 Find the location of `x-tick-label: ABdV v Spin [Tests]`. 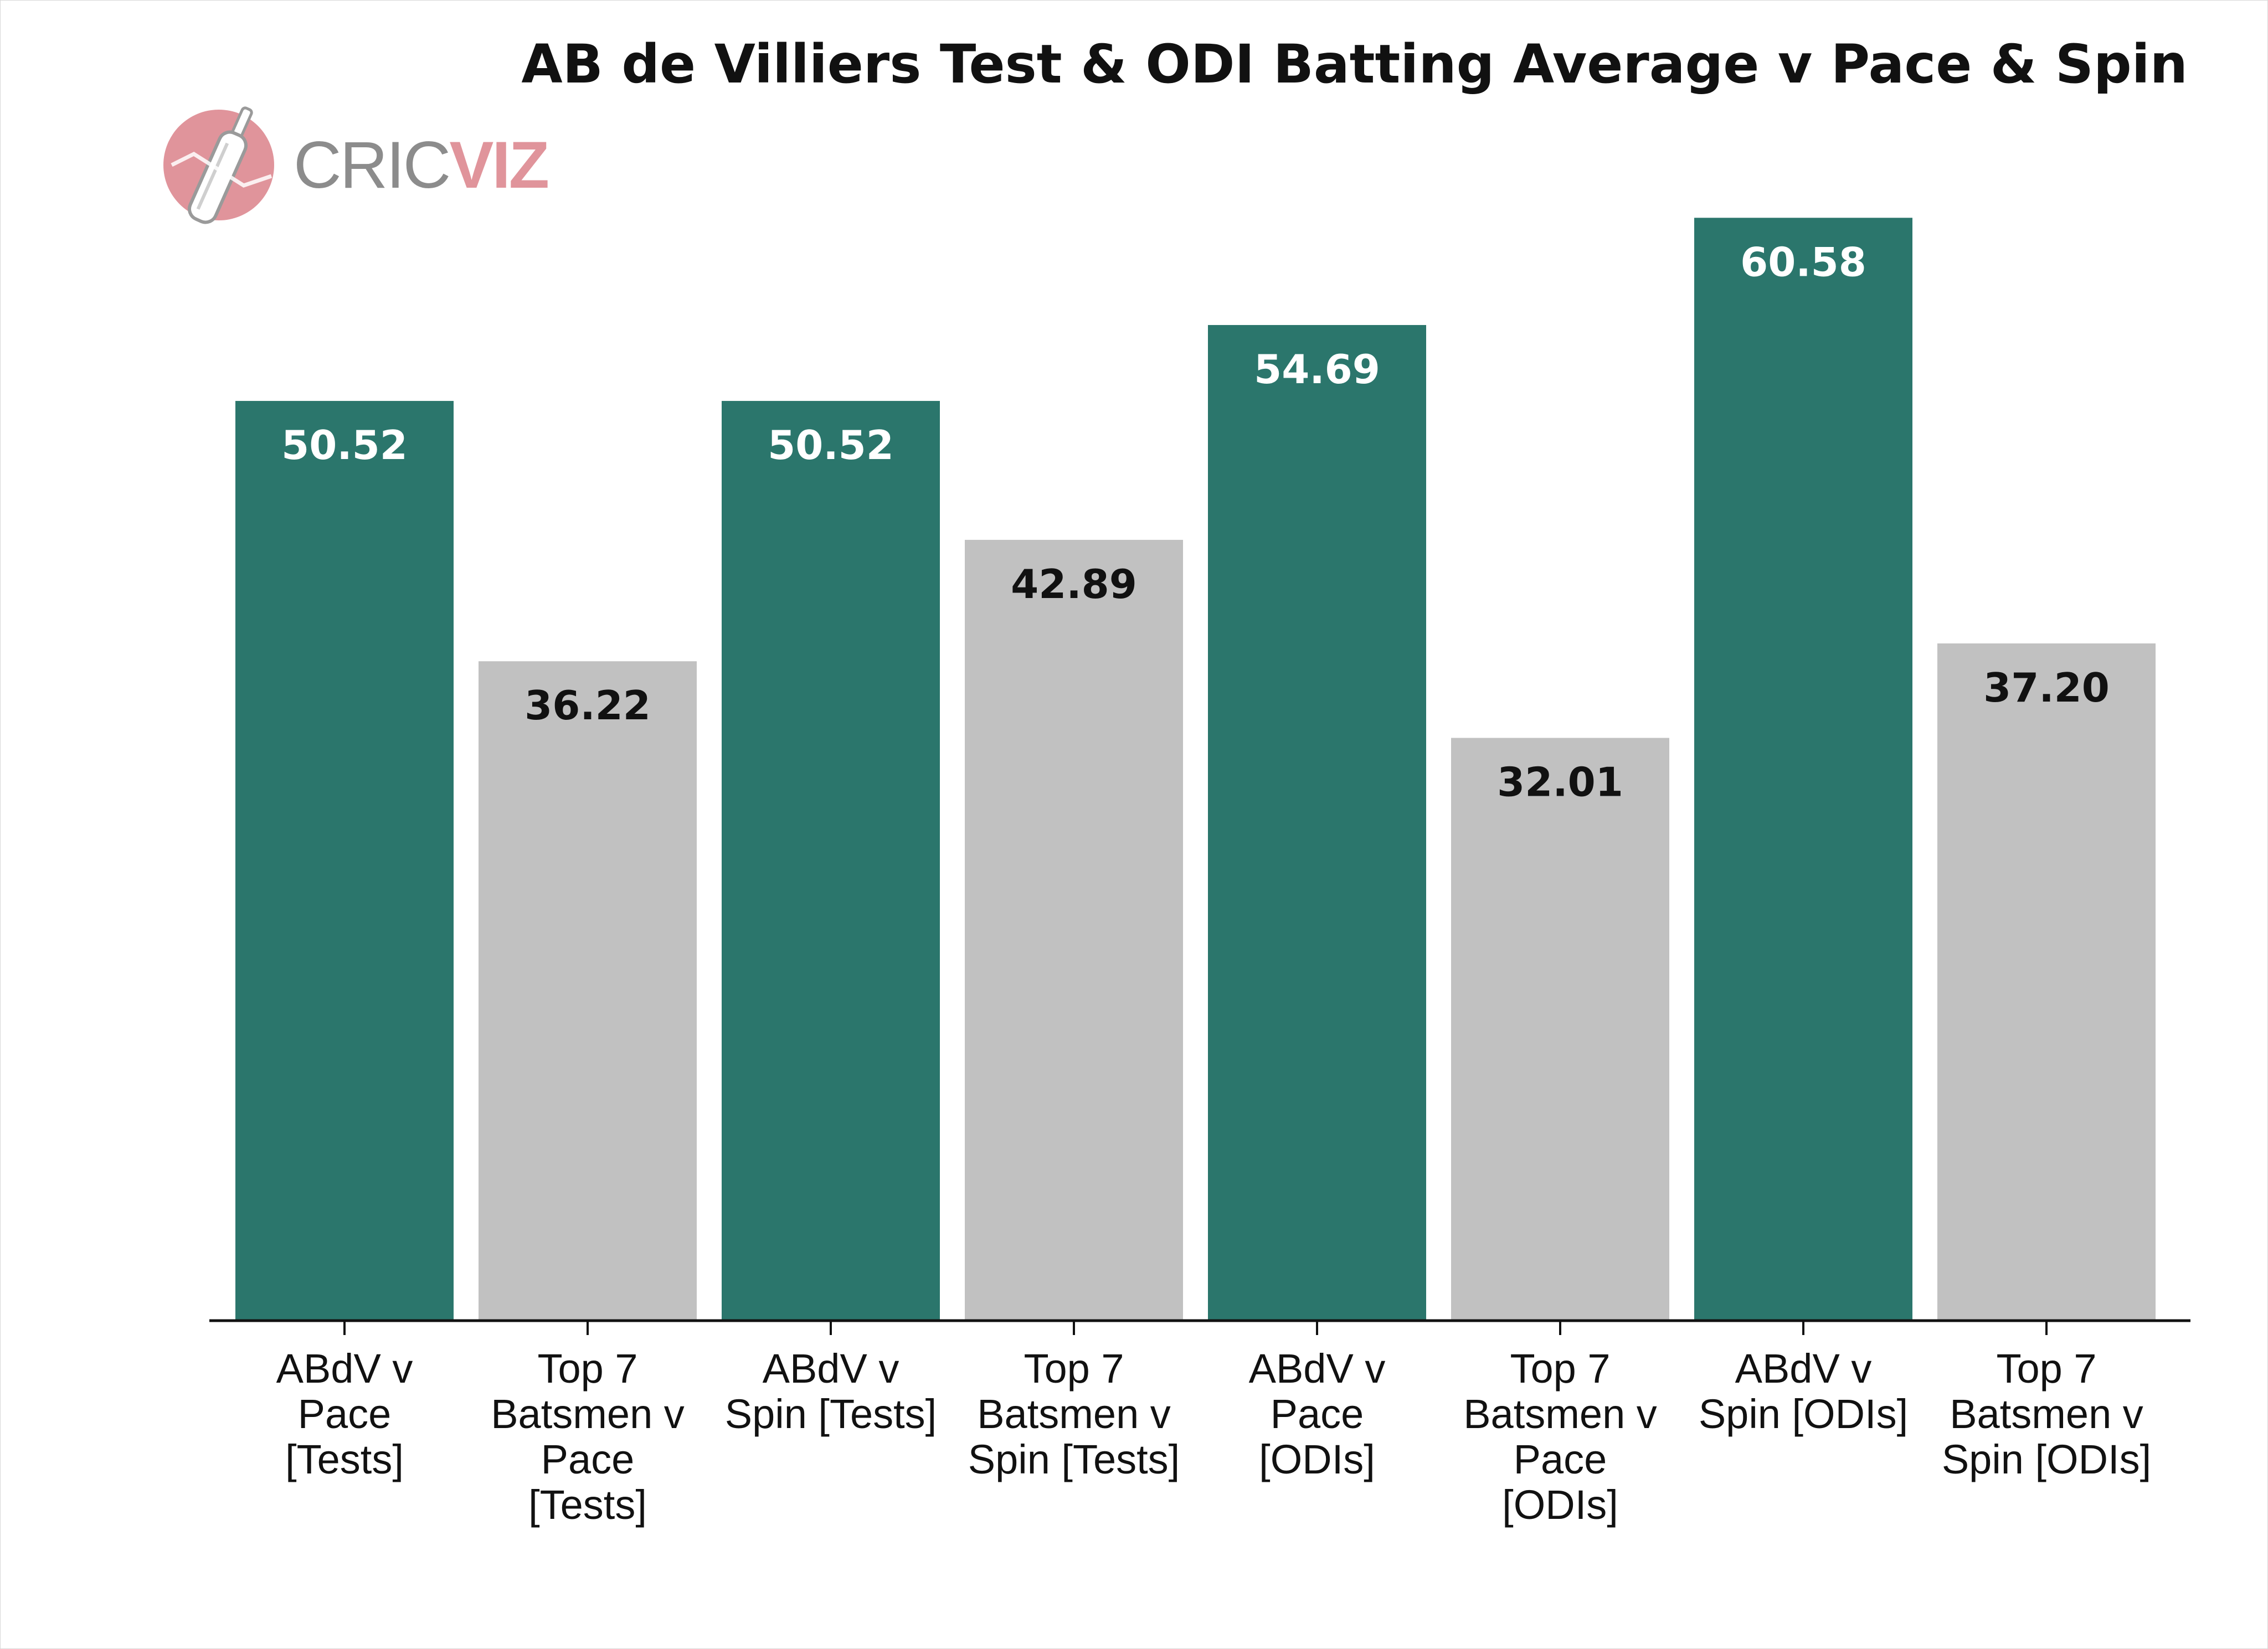

x-tick-label: ABdV v Spin [Tests] is located at coordinates (831, 1391).